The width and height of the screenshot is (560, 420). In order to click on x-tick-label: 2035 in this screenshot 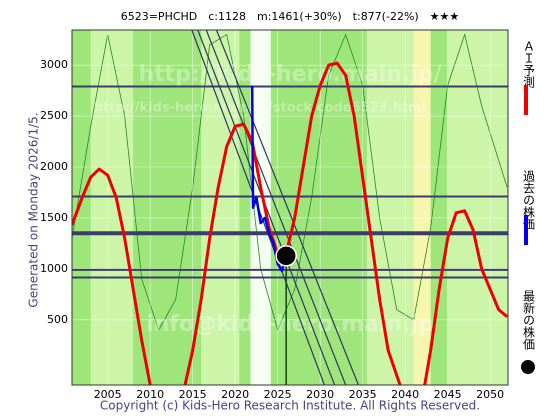, I will do `click(363, 394)`.